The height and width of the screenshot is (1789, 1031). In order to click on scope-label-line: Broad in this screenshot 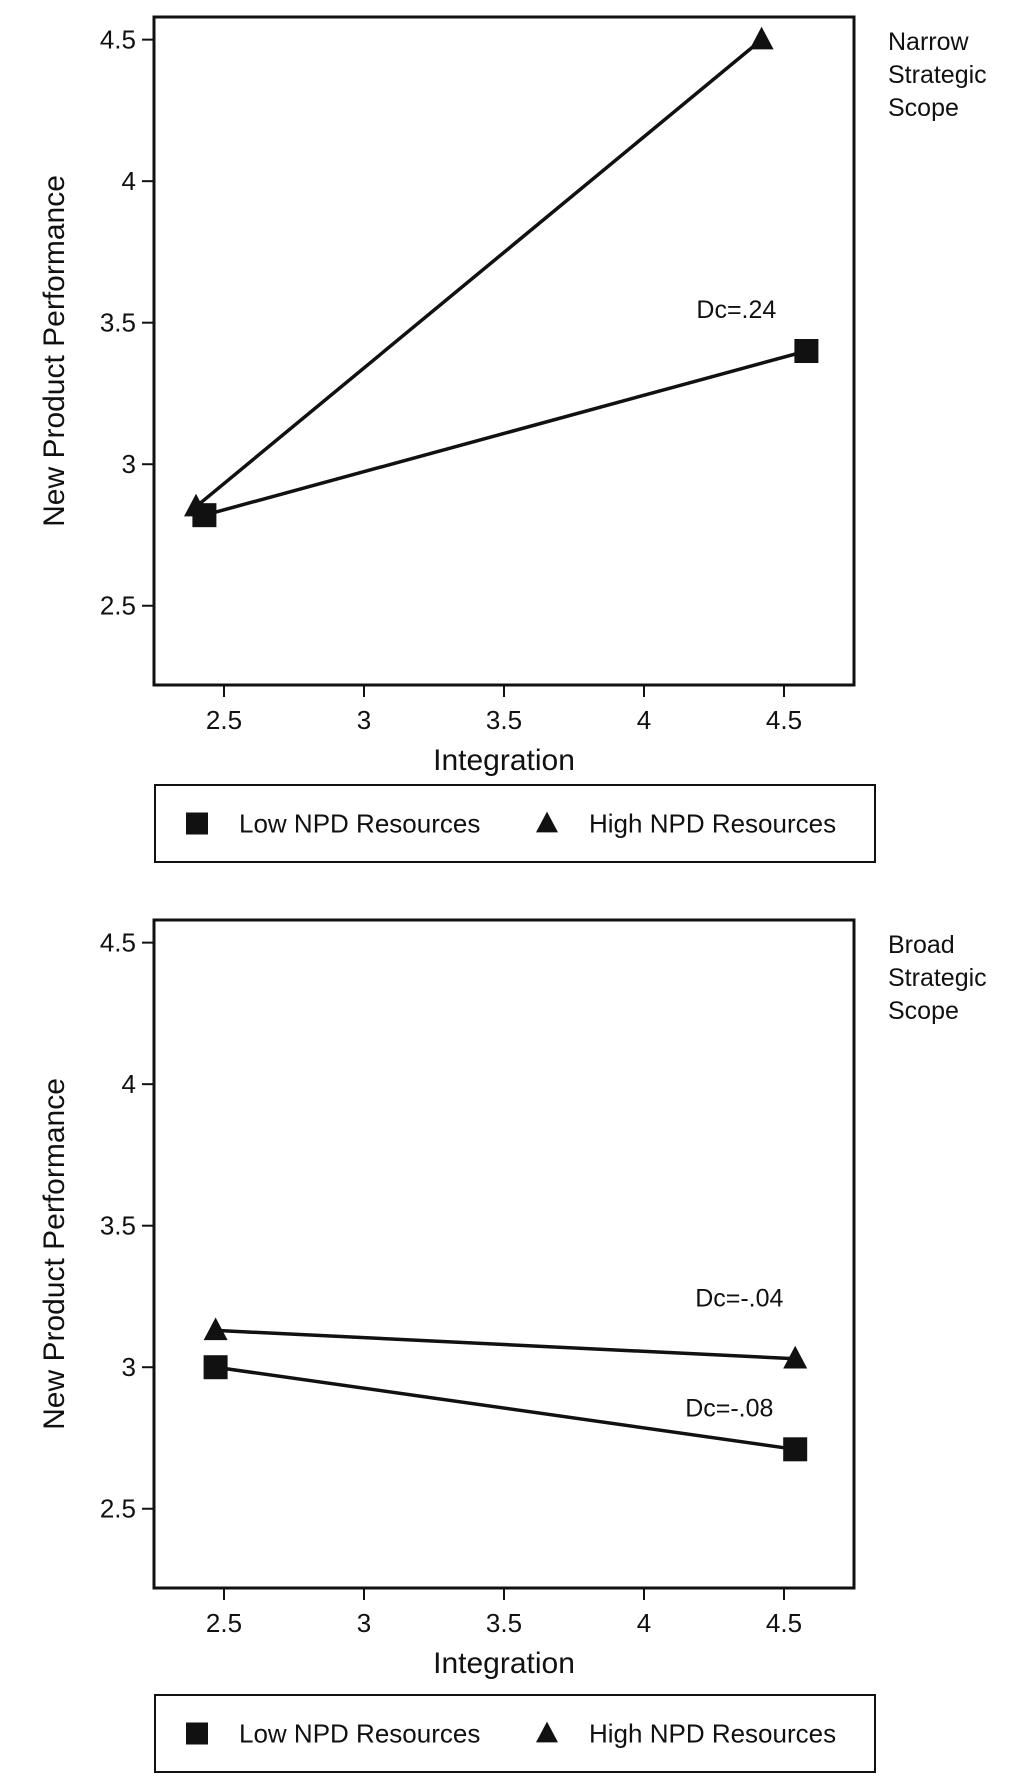, I will do `click(921, 945)`.